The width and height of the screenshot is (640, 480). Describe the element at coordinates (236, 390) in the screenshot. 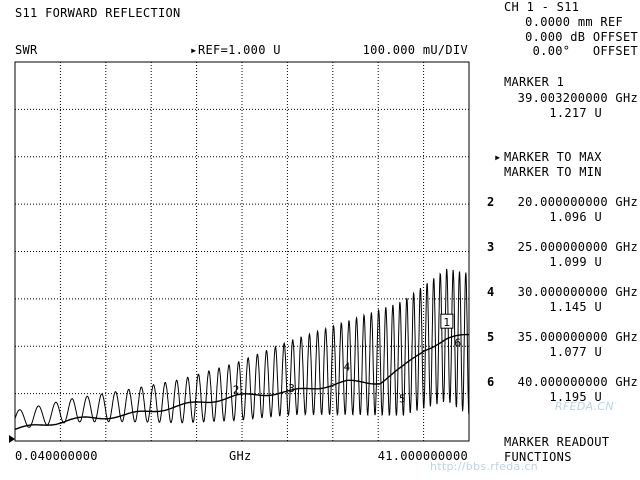

I see `marker-label-2: 2` at that location.